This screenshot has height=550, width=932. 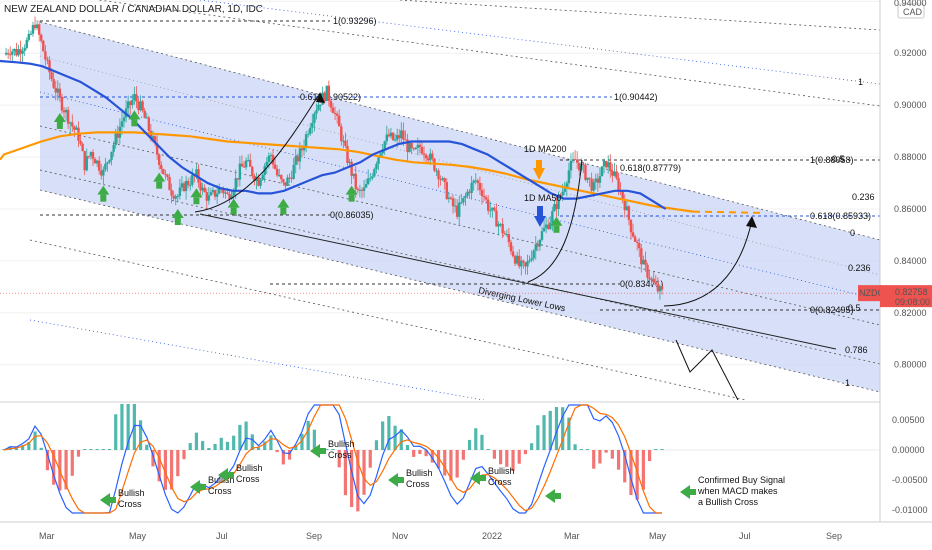 I want to click on fib-label: 0(0.86035), so click(x=352, y=215).